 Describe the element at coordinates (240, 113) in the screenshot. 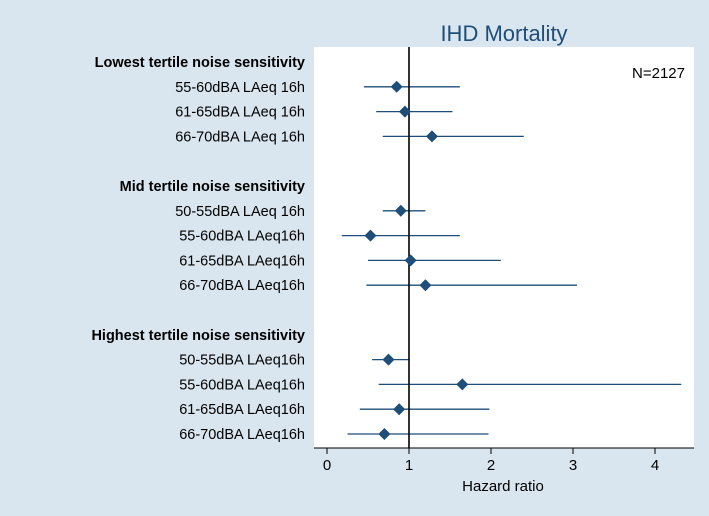

I see `row-label: 61-65dBA LAeq 16h` at that location.